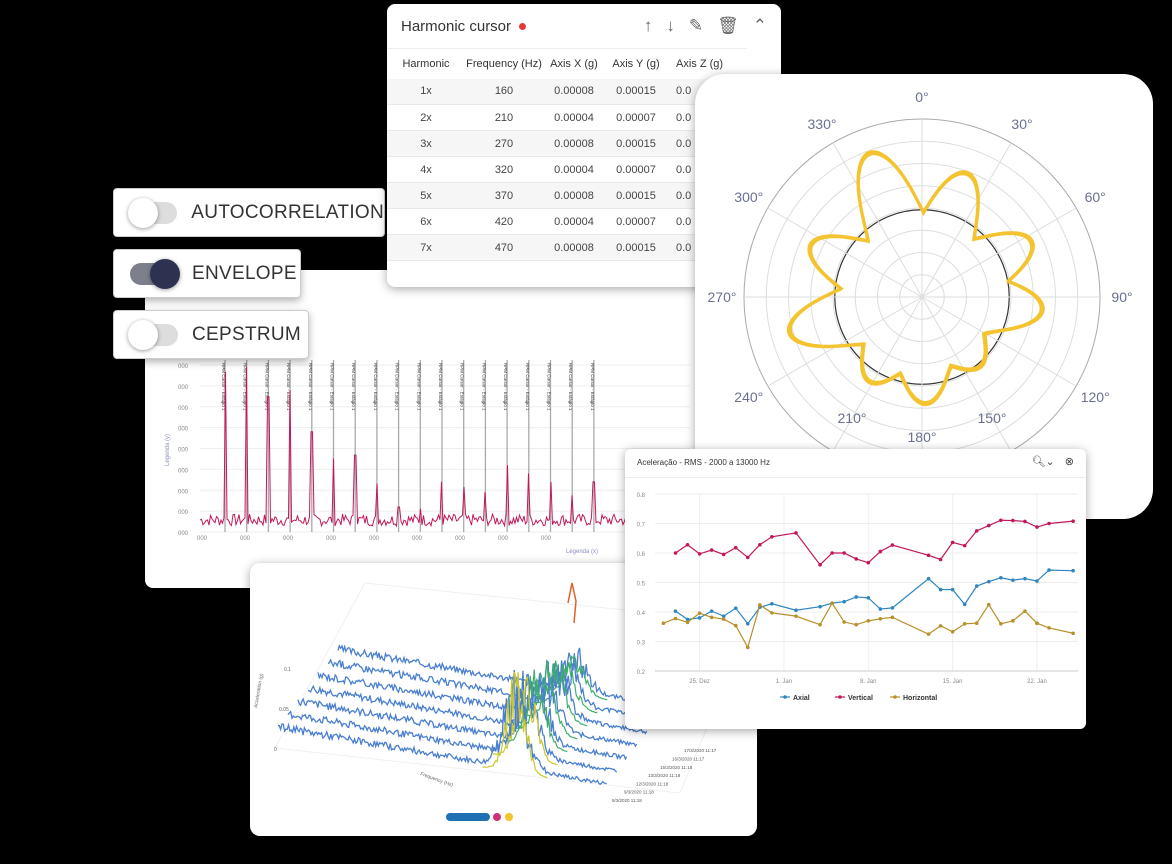 The image size is (1172, 864). I want to click on angle-label: 150°, so click(992, 418).